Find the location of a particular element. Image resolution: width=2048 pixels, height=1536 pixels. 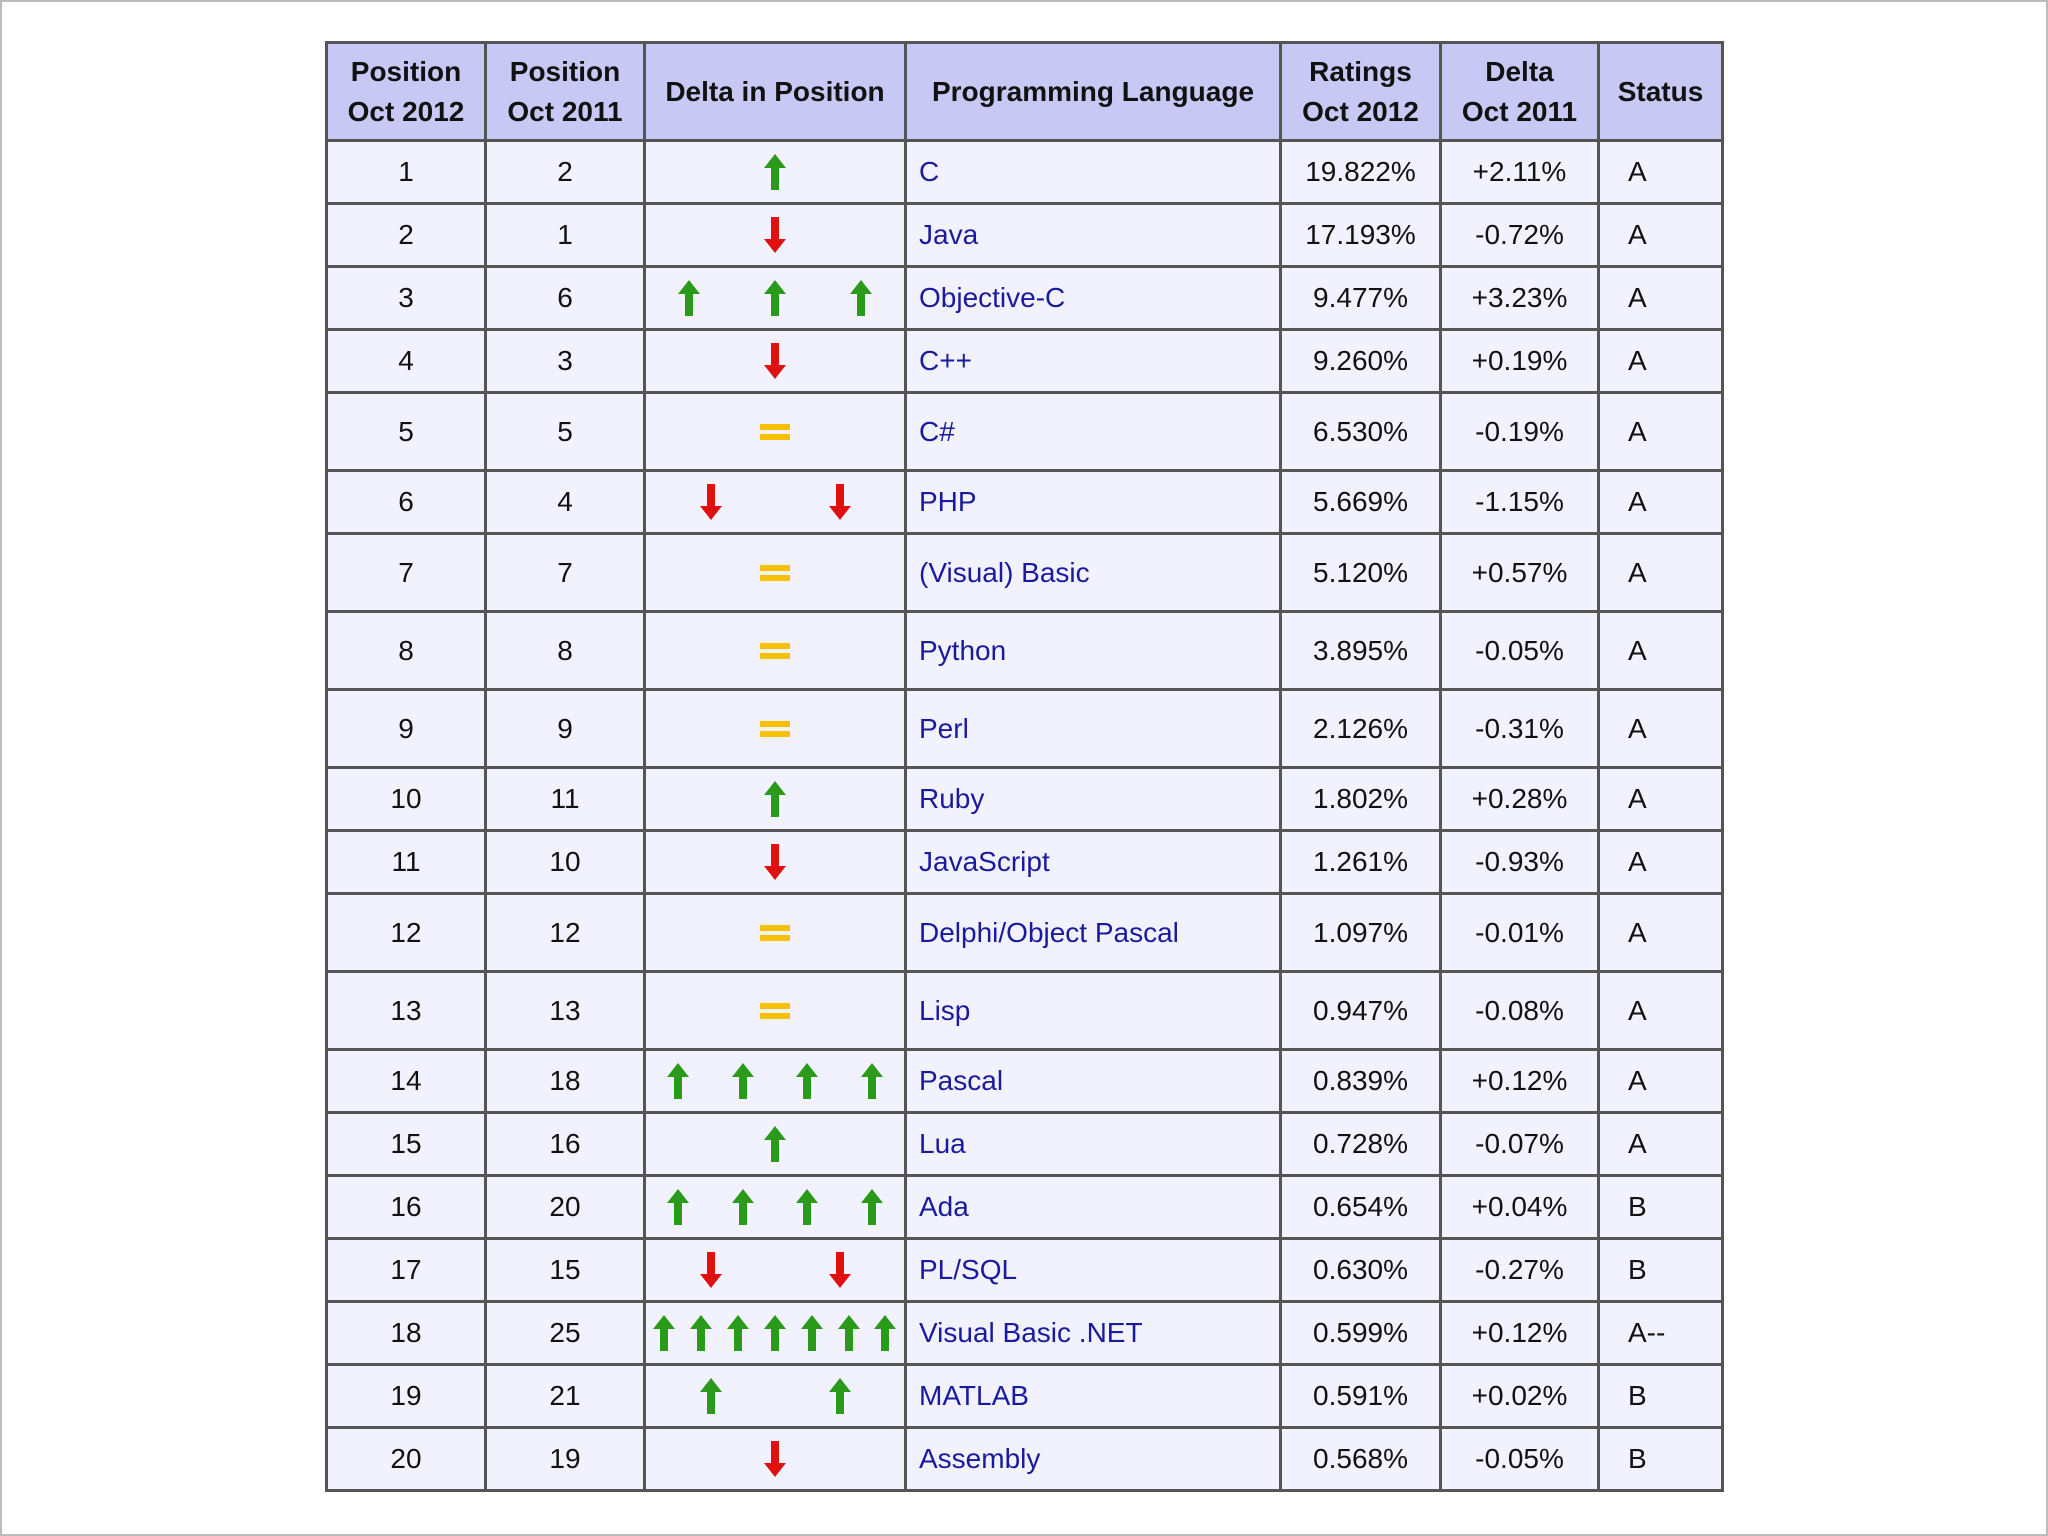

position-2011: 25 is located at coordinates (565, 1333).